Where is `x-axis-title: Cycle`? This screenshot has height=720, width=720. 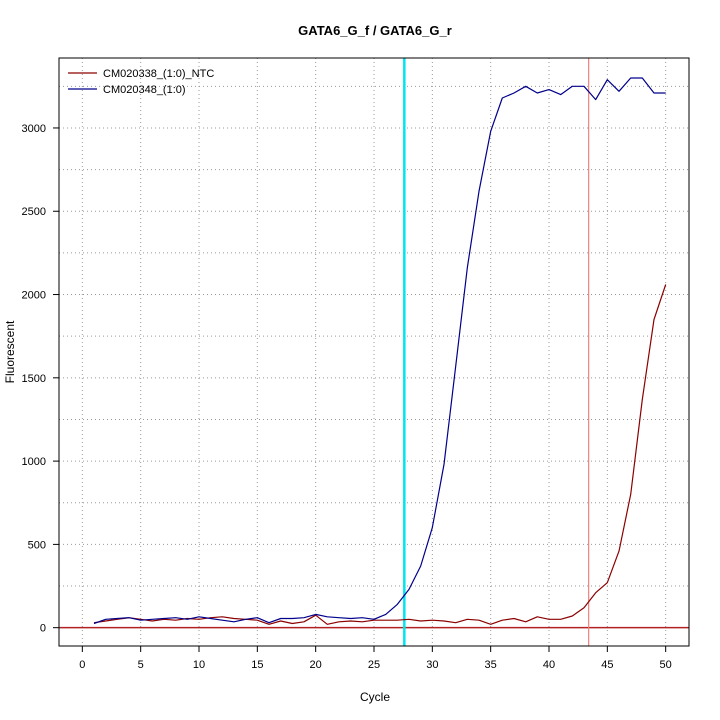 x-axis-title: Cycle is located at coordinates (375, 697).